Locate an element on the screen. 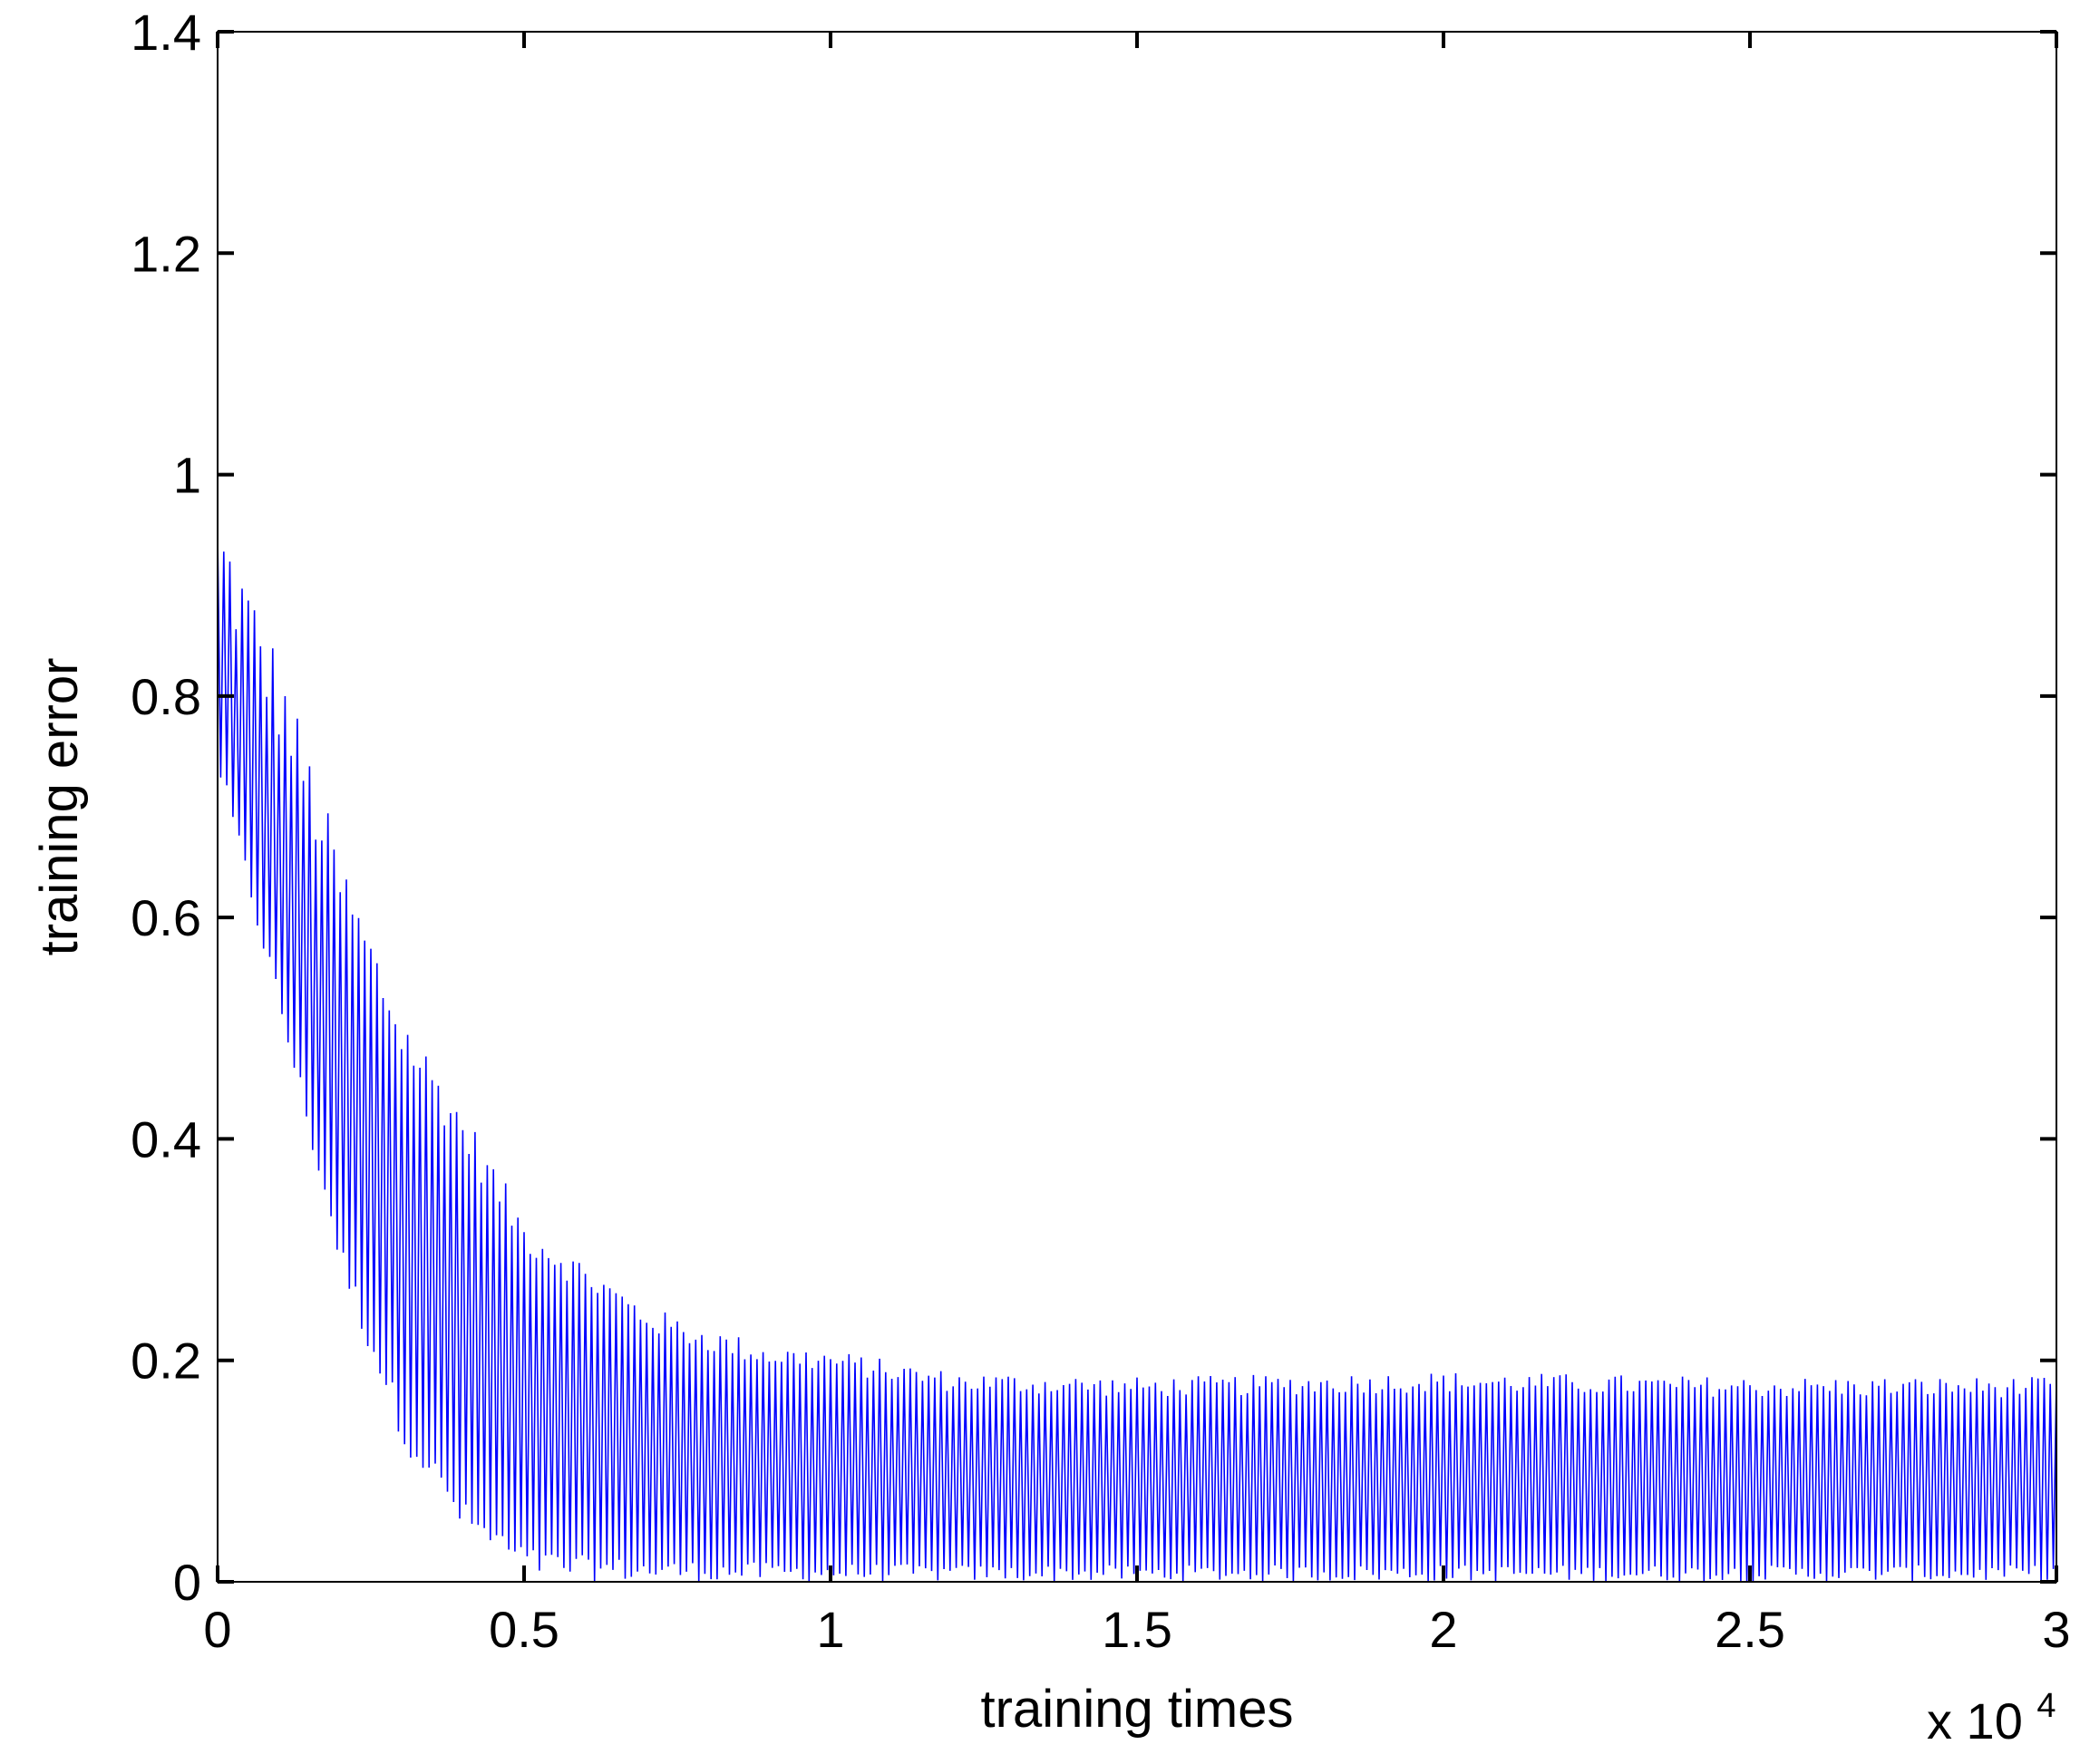 The image size is (2080, 1764). y-tick-label: 1.2 is located at coordinates (166, 254).